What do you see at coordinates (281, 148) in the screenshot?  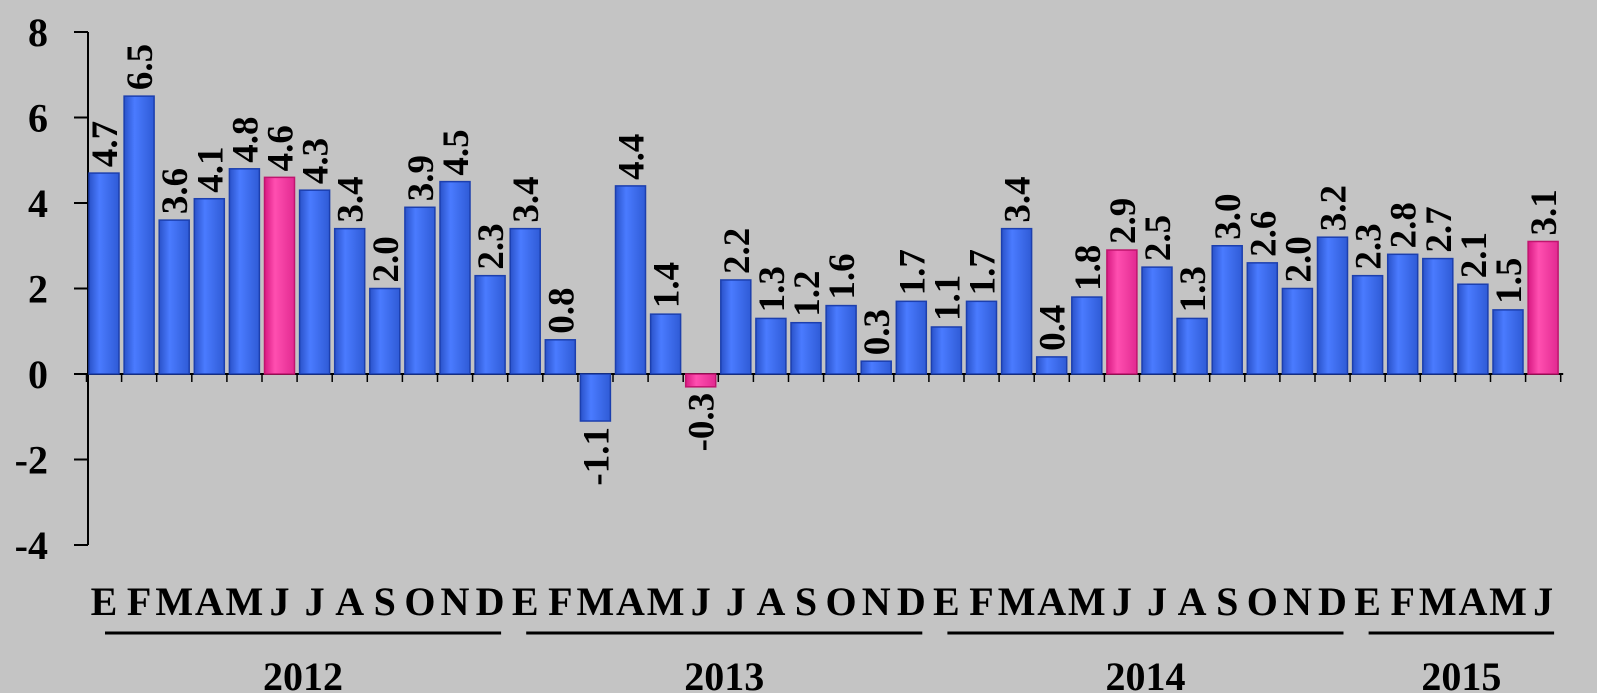 I see `value-label: 4.6` at bounding box center [281, 148].